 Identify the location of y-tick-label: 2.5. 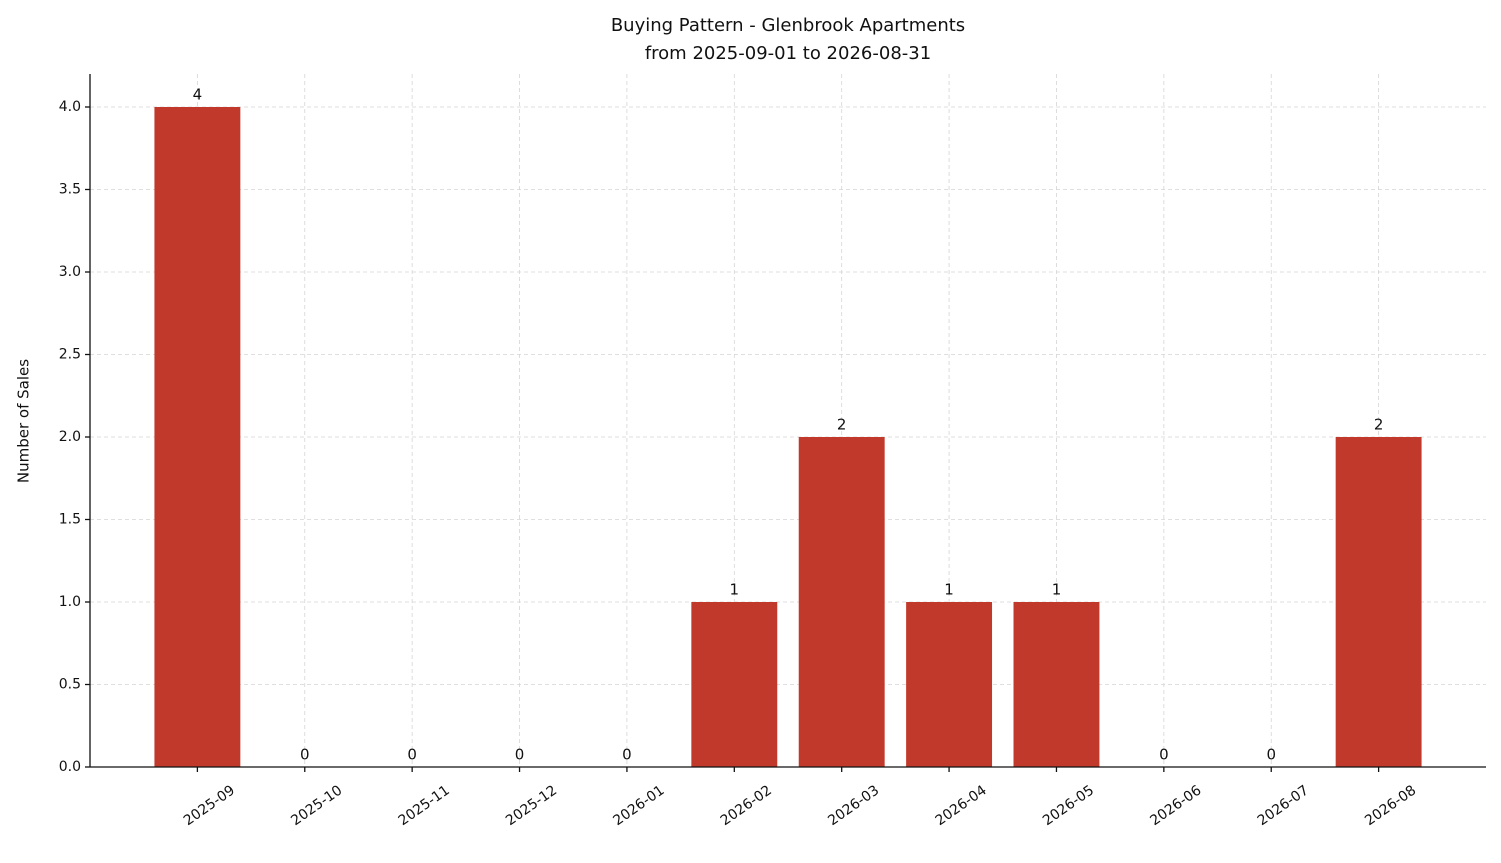
(70, 355).